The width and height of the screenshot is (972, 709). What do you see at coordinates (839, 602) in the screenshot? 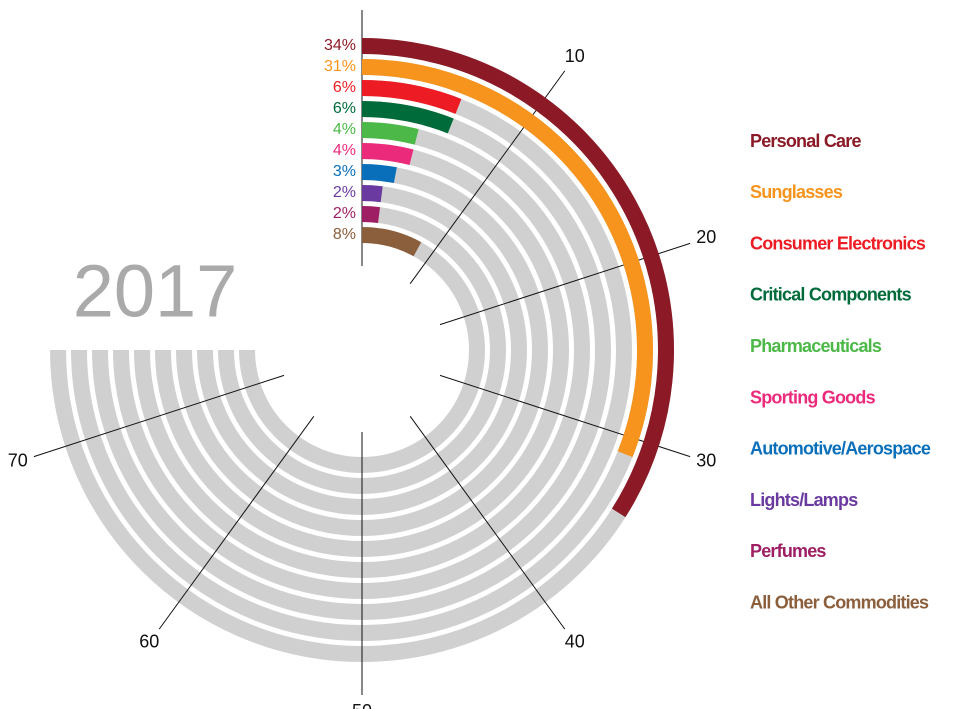
I see `legend-entry: All Other Commodities` at bounding box center [839, 602].